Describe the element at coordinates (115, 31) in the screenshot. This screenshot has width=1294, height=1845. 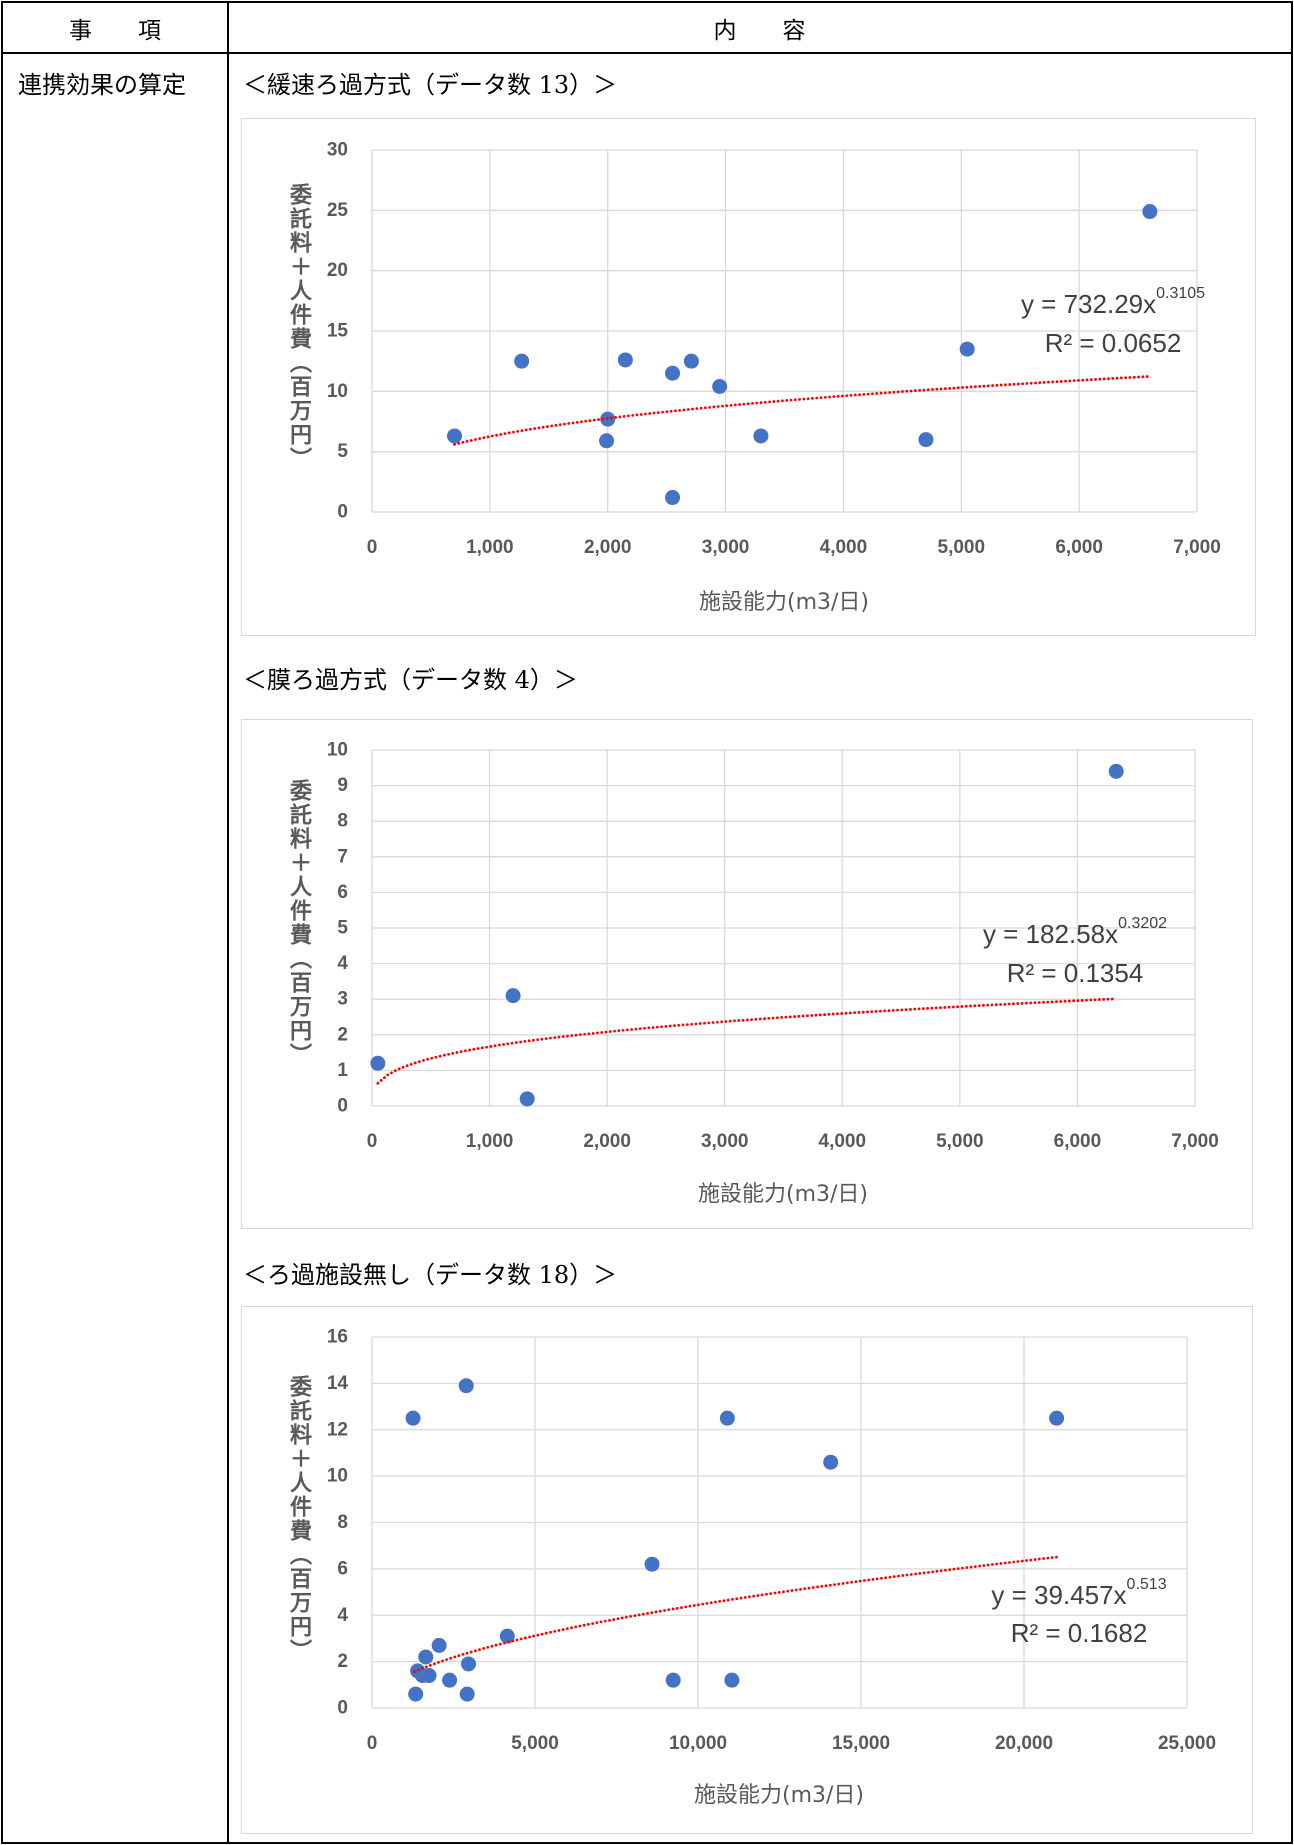
I see `header-item: 事 項` at that location.